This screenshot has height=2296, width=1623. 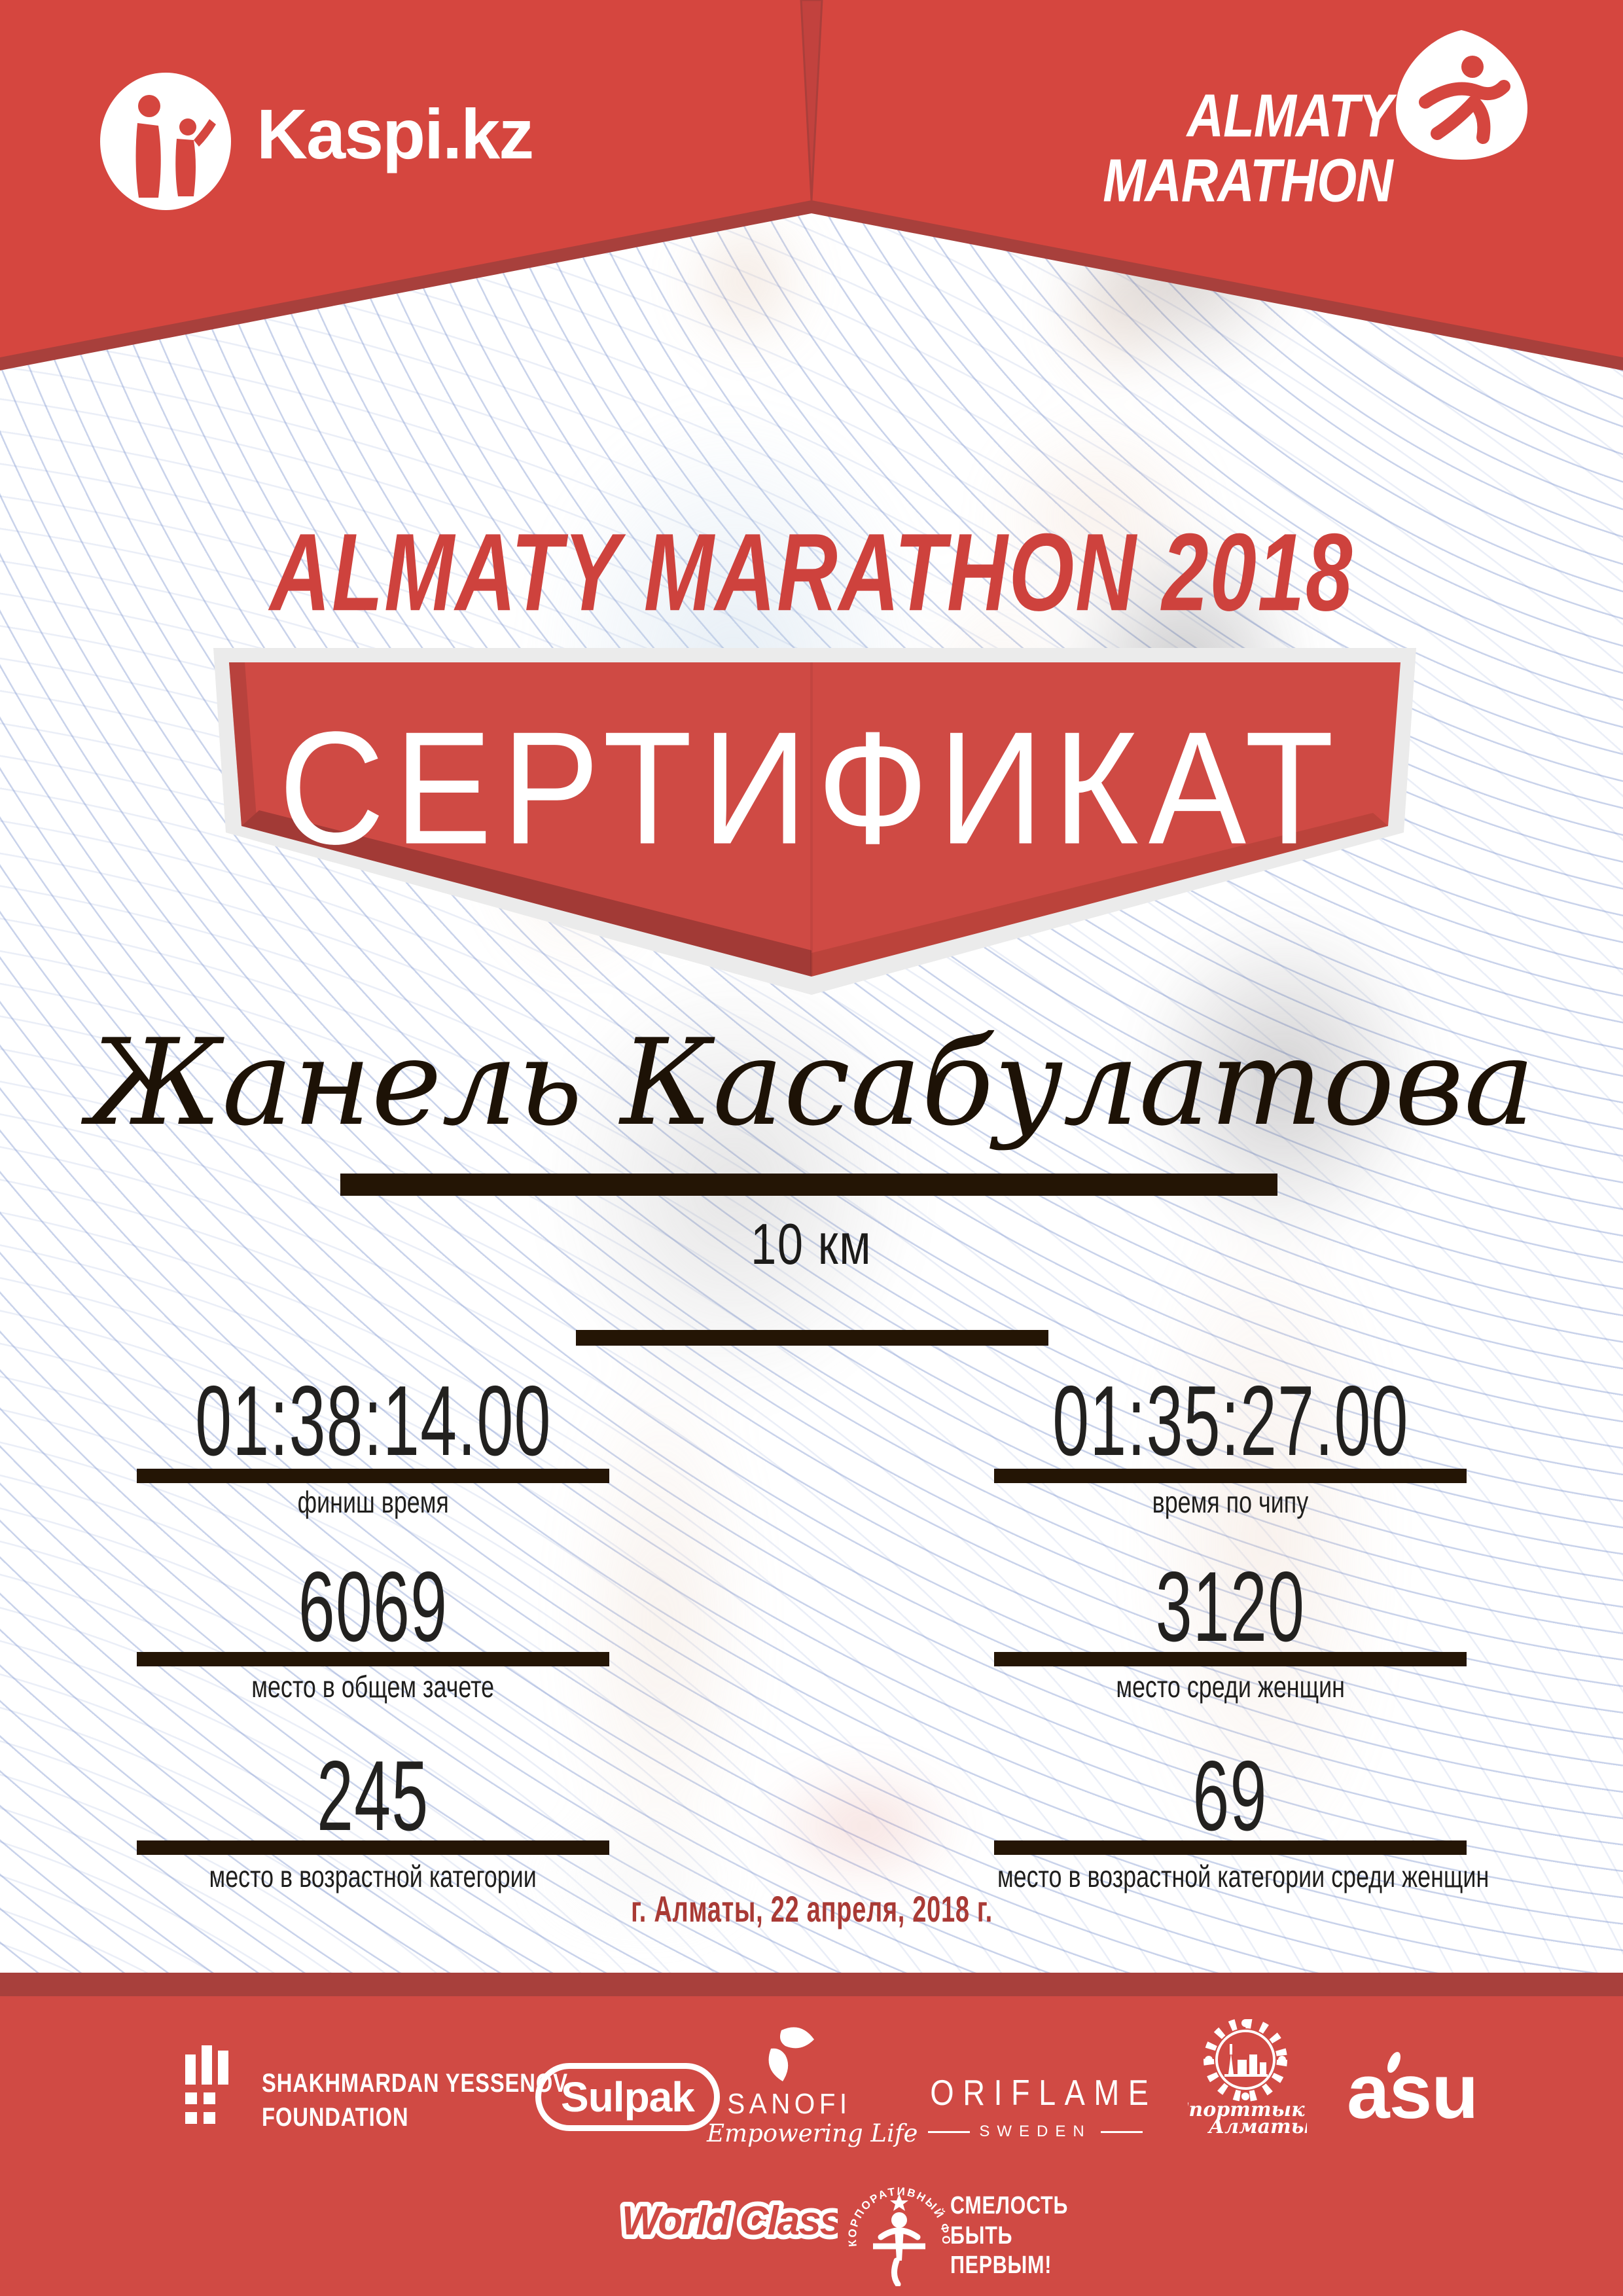 What do you see at coordinates (789, 2104) in the screenshot?
I see `sanofi-logo-text: SANOFI` at bounding box center [789, 2104].